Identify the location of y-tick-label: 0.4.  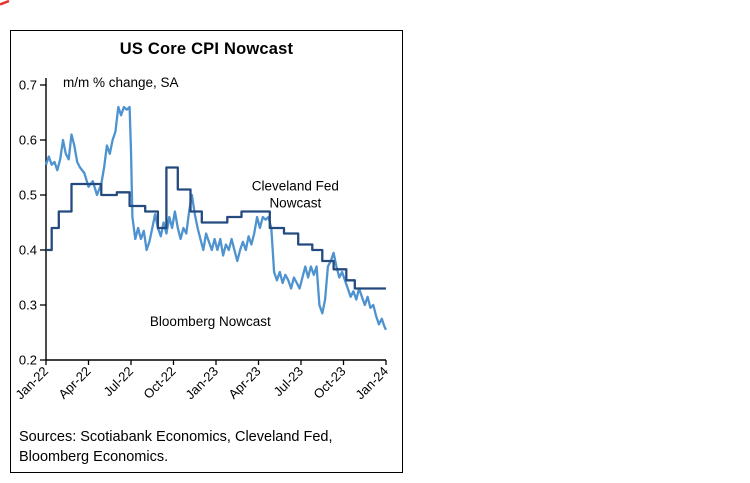
(28, 250).